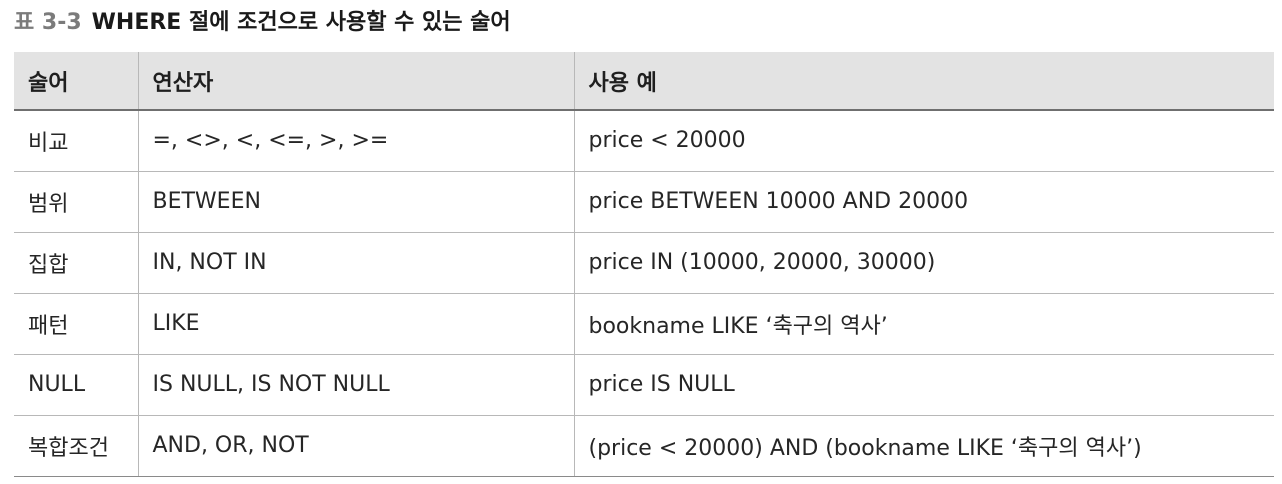 This screenshot has height=484, width=1282. I want to click on cell-operator: =, <>, <, <=, >, >=, so click(355, 141).